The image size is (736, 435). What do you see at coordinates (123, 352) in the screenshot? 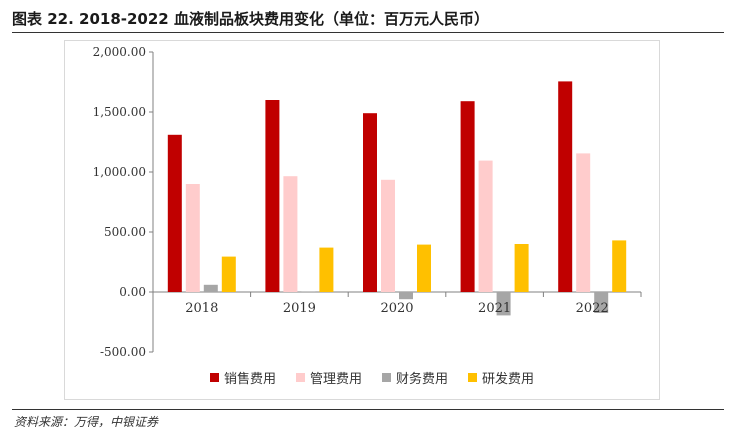
I see `y-tick-label: -500.00` at bounding box center [123, 352].